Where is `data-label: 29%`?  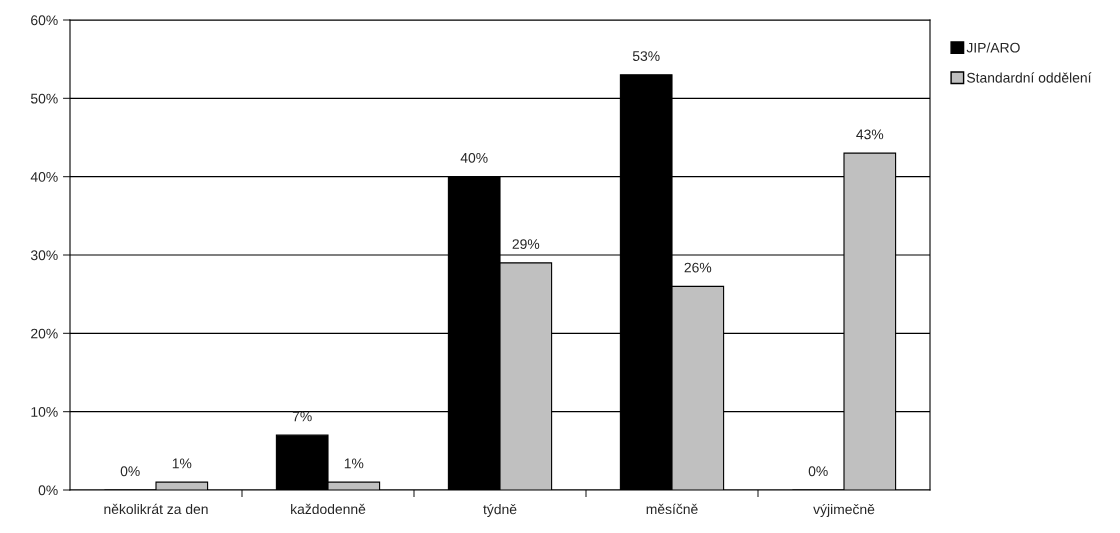 data-label: 29% is located at coordinates (526, 244).